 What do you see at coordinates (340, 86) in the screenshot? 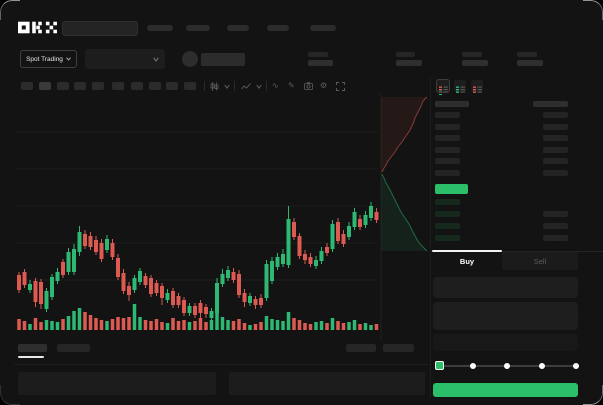
I see `fullscreen-icon` at bounding box center [340, 86].